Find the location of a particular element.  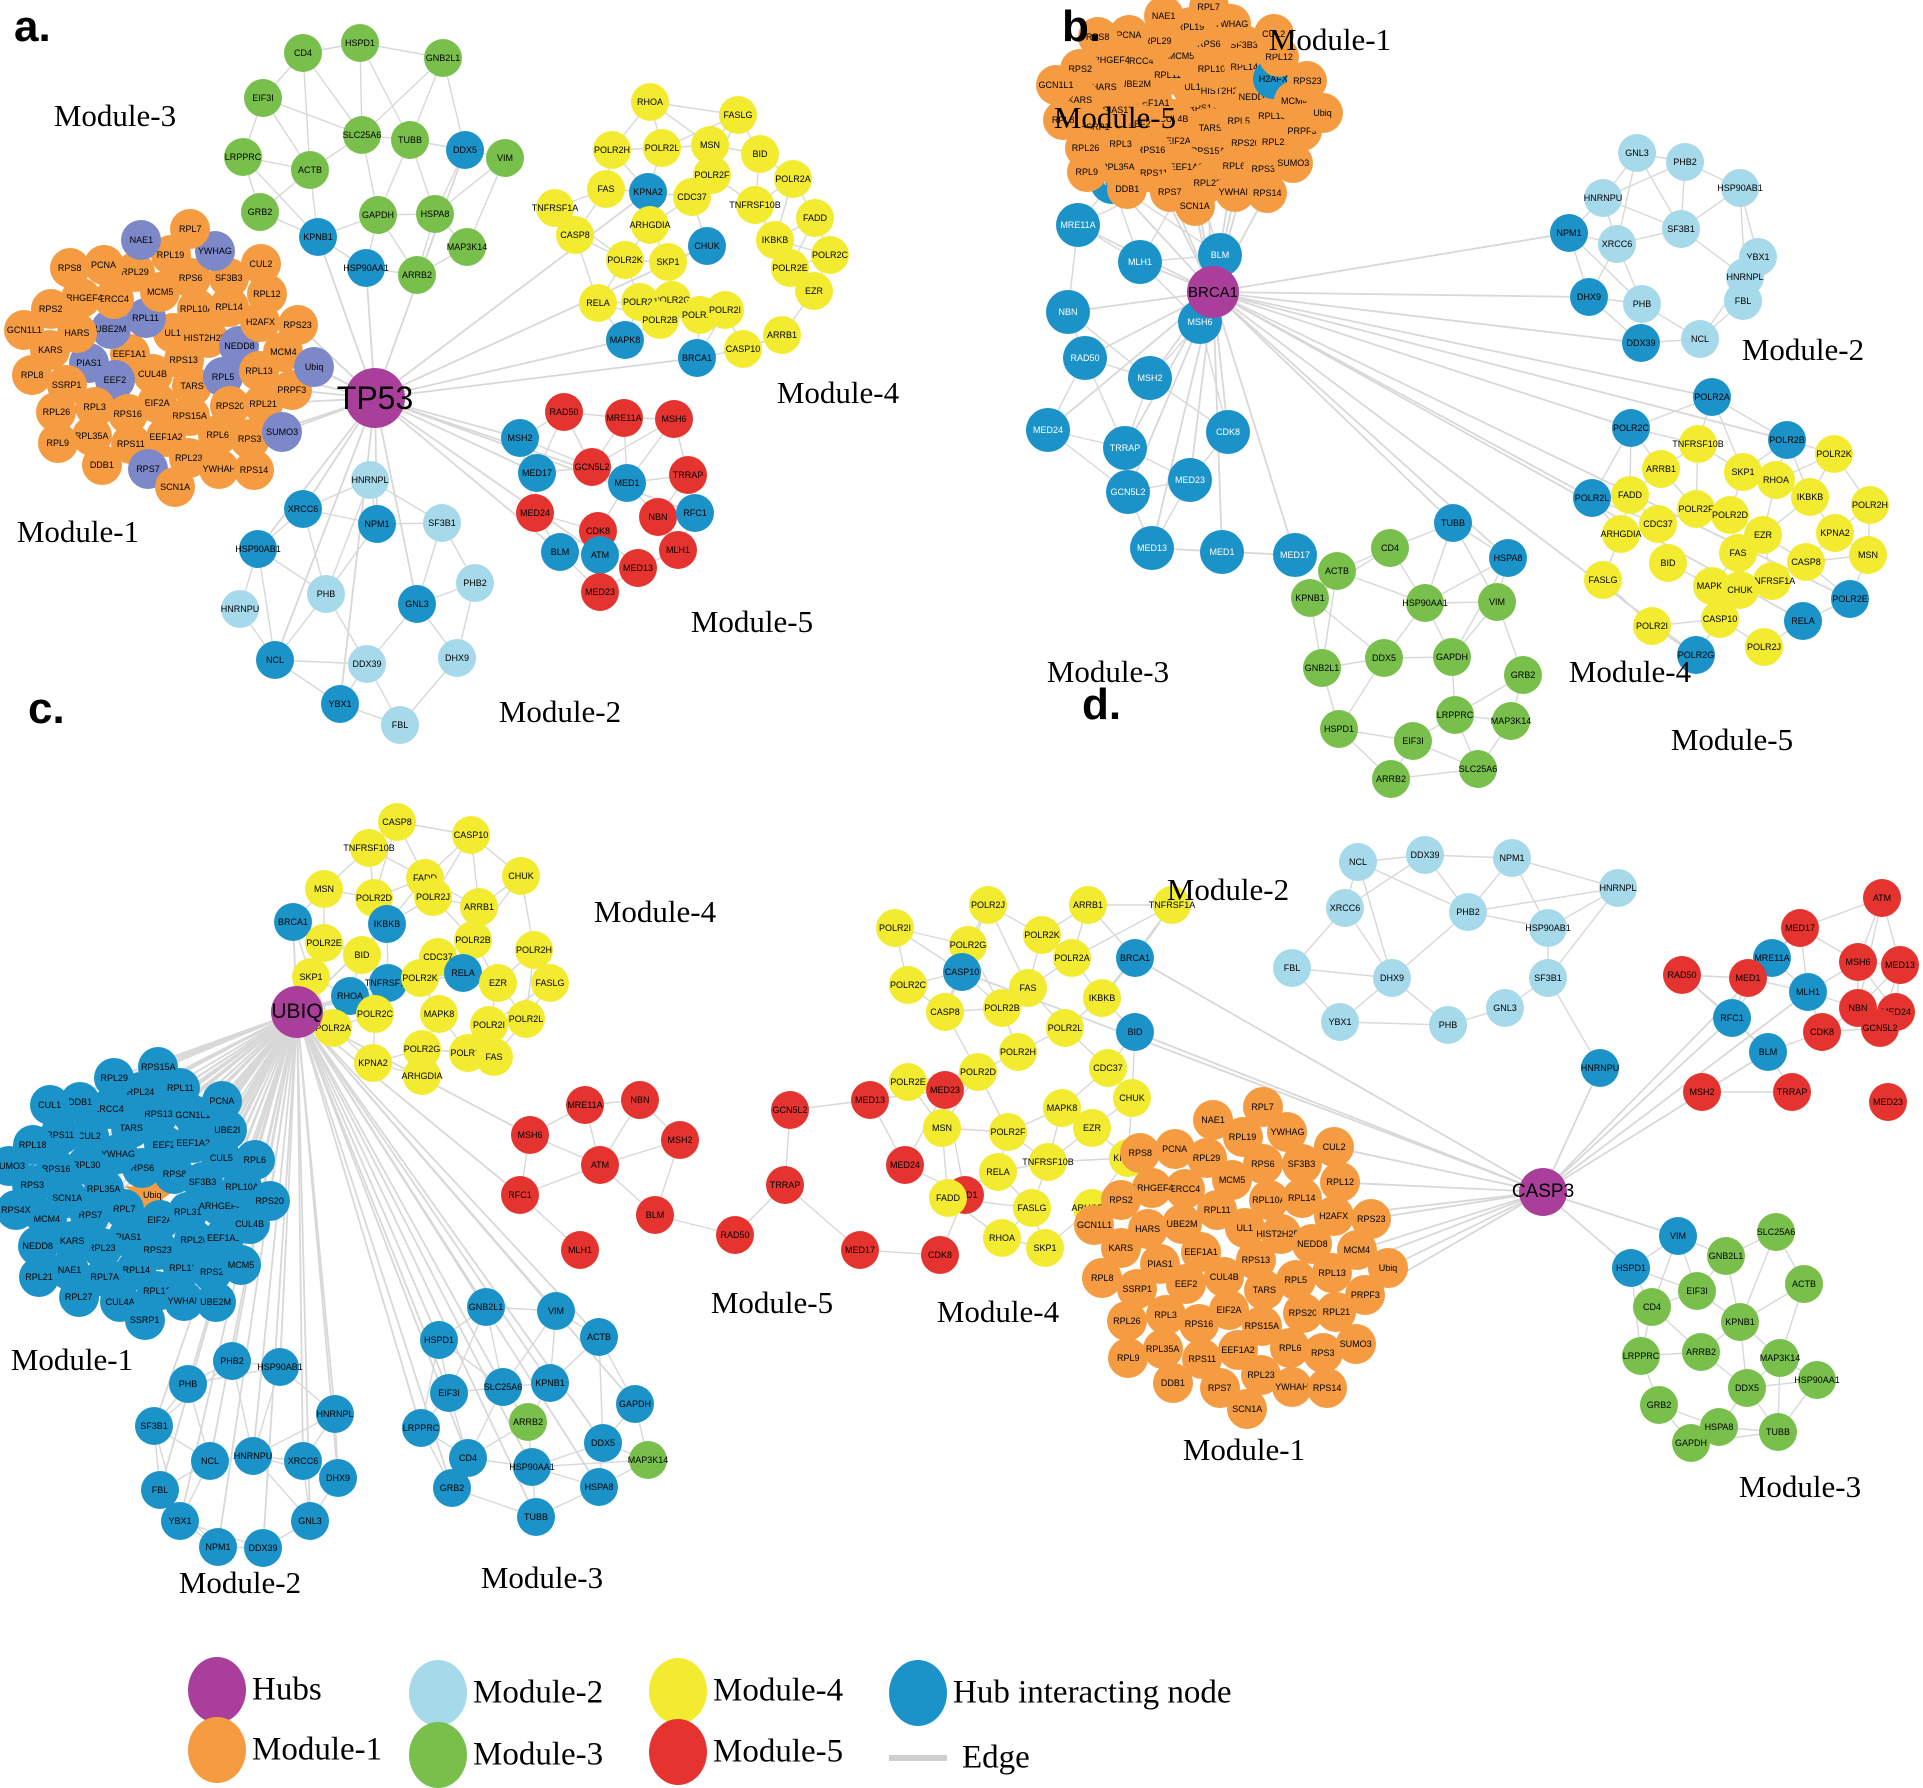

gene-label: FBL is located at coordinates (1292, 968).